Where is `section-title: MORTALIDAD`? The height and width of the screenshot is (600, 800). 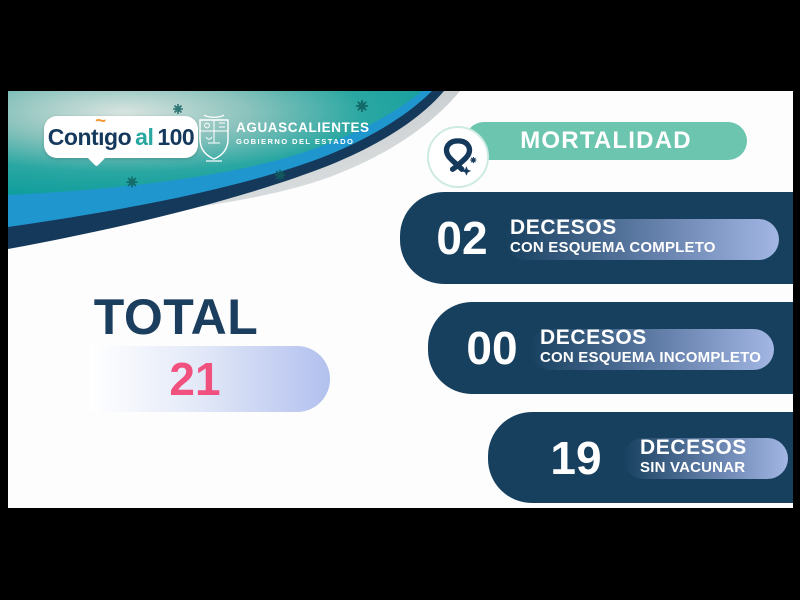 section-title: MORTALIDAD is located at coordinates (606, 140).